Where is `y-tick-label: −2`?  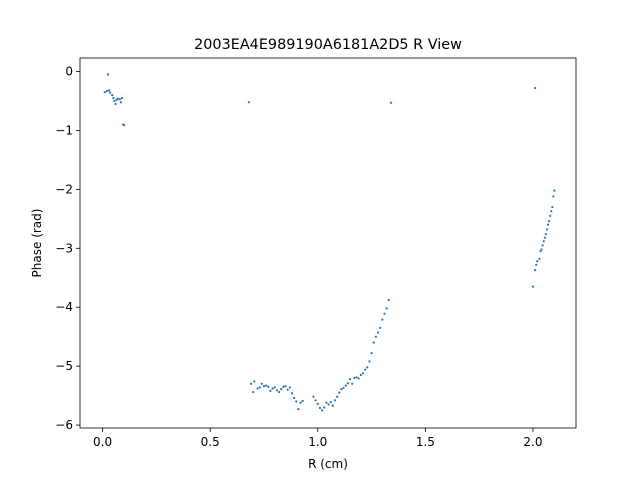 y-tick-label: −2 is located at coordinates (64, 189).